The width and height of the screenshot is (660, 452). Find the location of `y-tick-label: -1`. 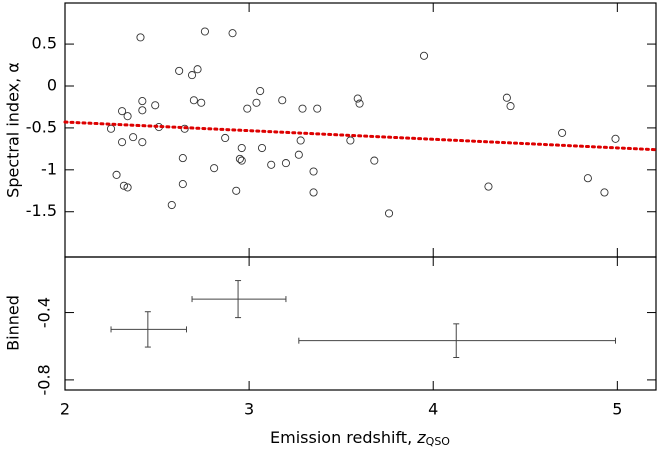

y-tick-label: -1 is located at coordinates (49, 168).